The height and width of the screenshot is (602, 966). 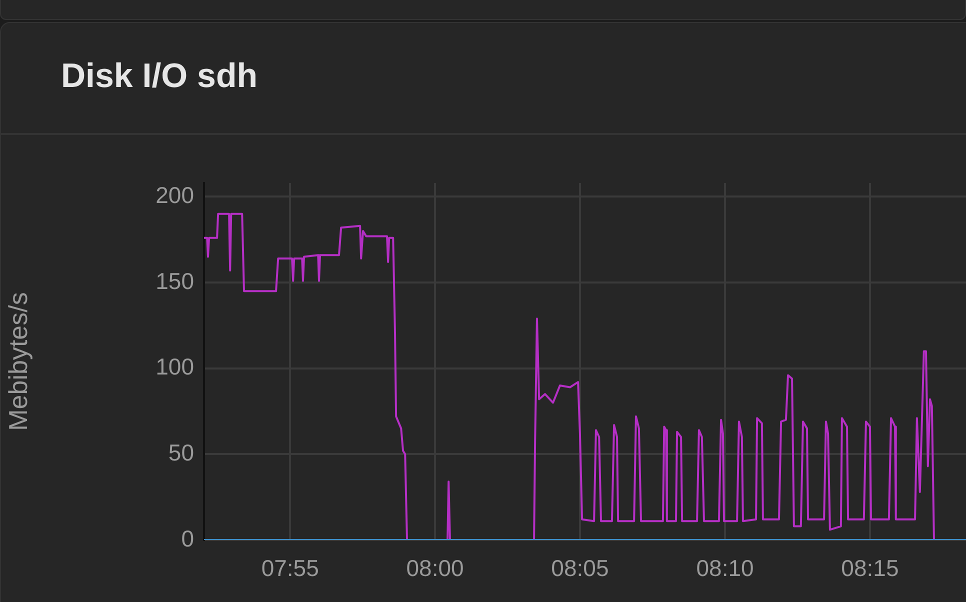 What do you see at coordinates (175, 281) in the screenshot?
I see `y-tick-label: 150` at bounding box center [175, 281].